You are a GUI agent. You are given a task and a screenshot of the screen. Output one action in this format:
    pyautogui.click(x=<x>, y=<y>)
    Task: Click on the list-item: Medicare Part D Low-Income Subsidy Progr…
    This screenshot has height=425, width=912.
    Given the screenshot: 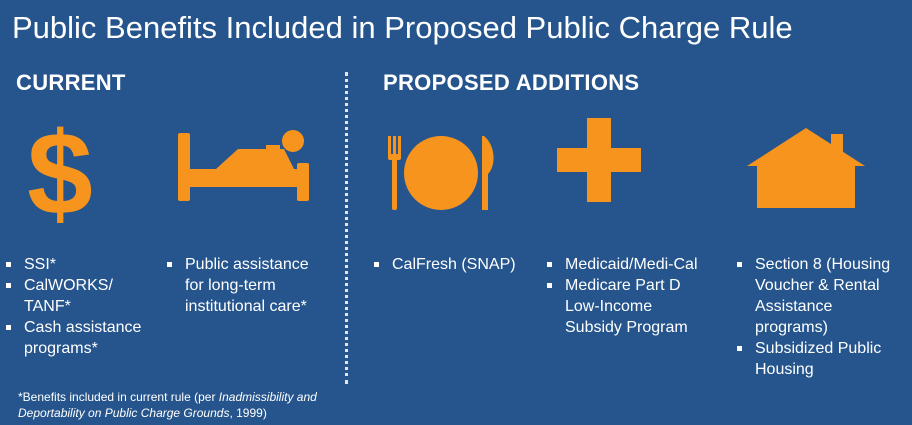 What is the action you would take?
    pyautogui.click(x=621, y=306)
    